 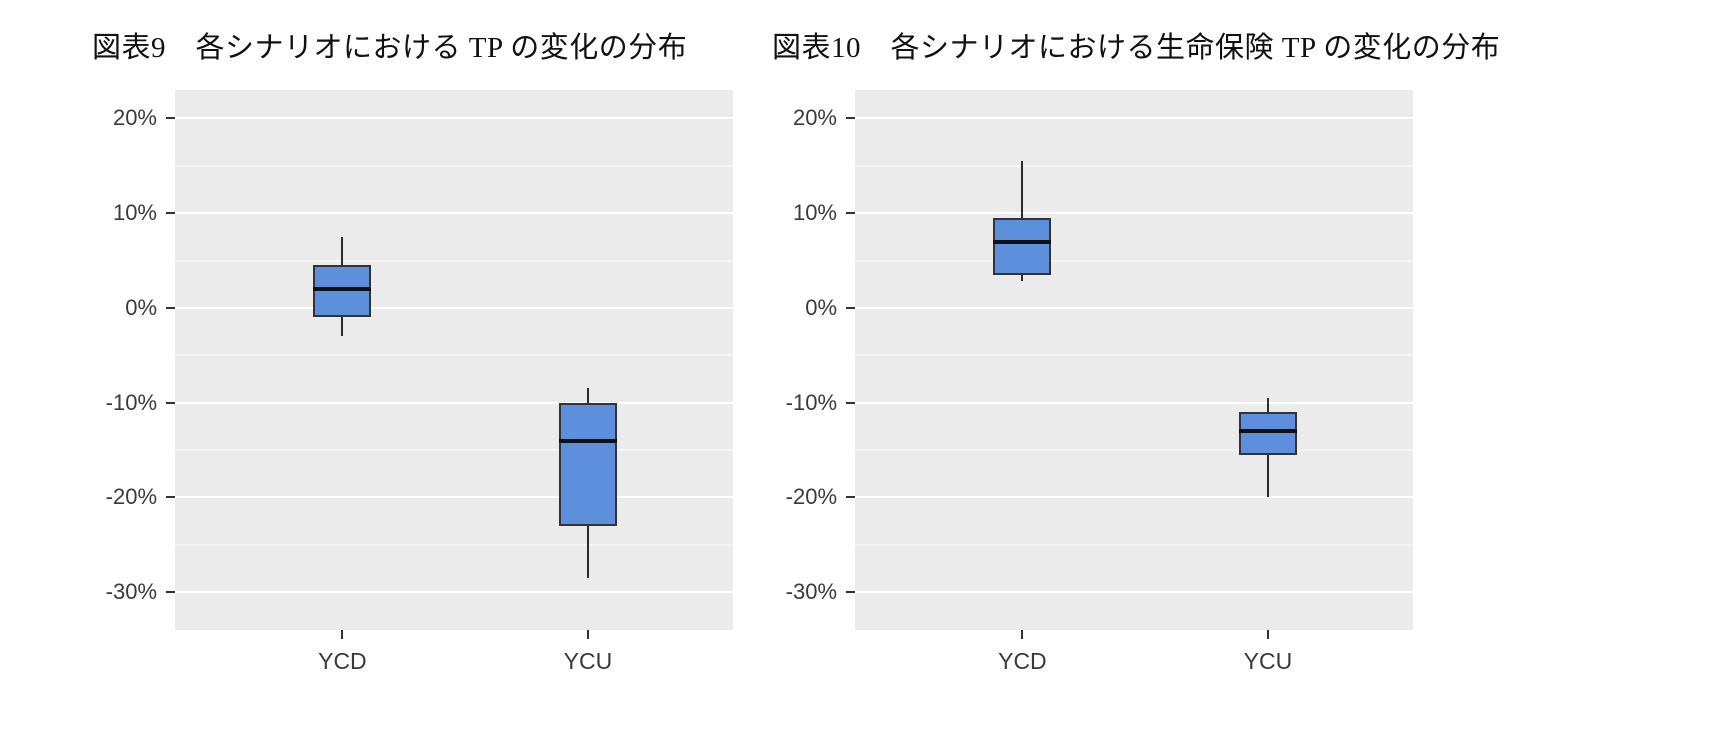 I want to click on chart-title: 図表9 各シナリオにおける TP の変化の分布, so click(x=390, y=48).